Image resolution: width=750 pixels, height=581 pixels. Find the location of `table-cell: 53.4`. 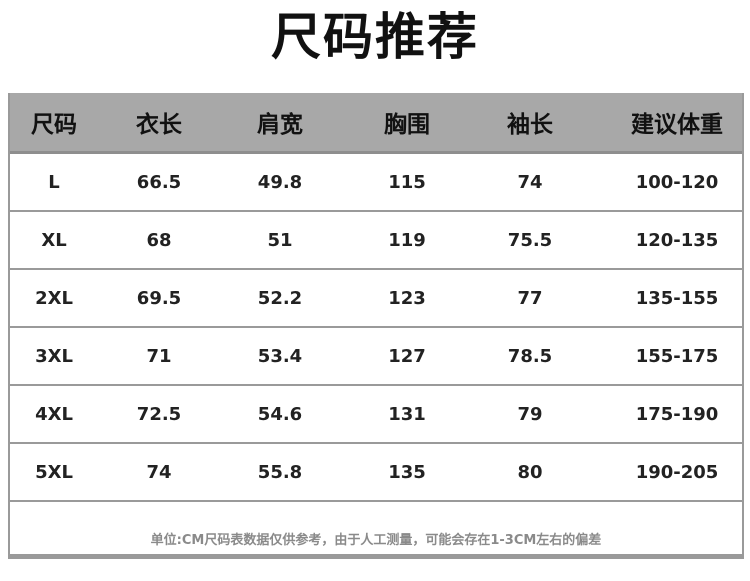

table-cell: 53.4 is located at coordinates (280, 356).